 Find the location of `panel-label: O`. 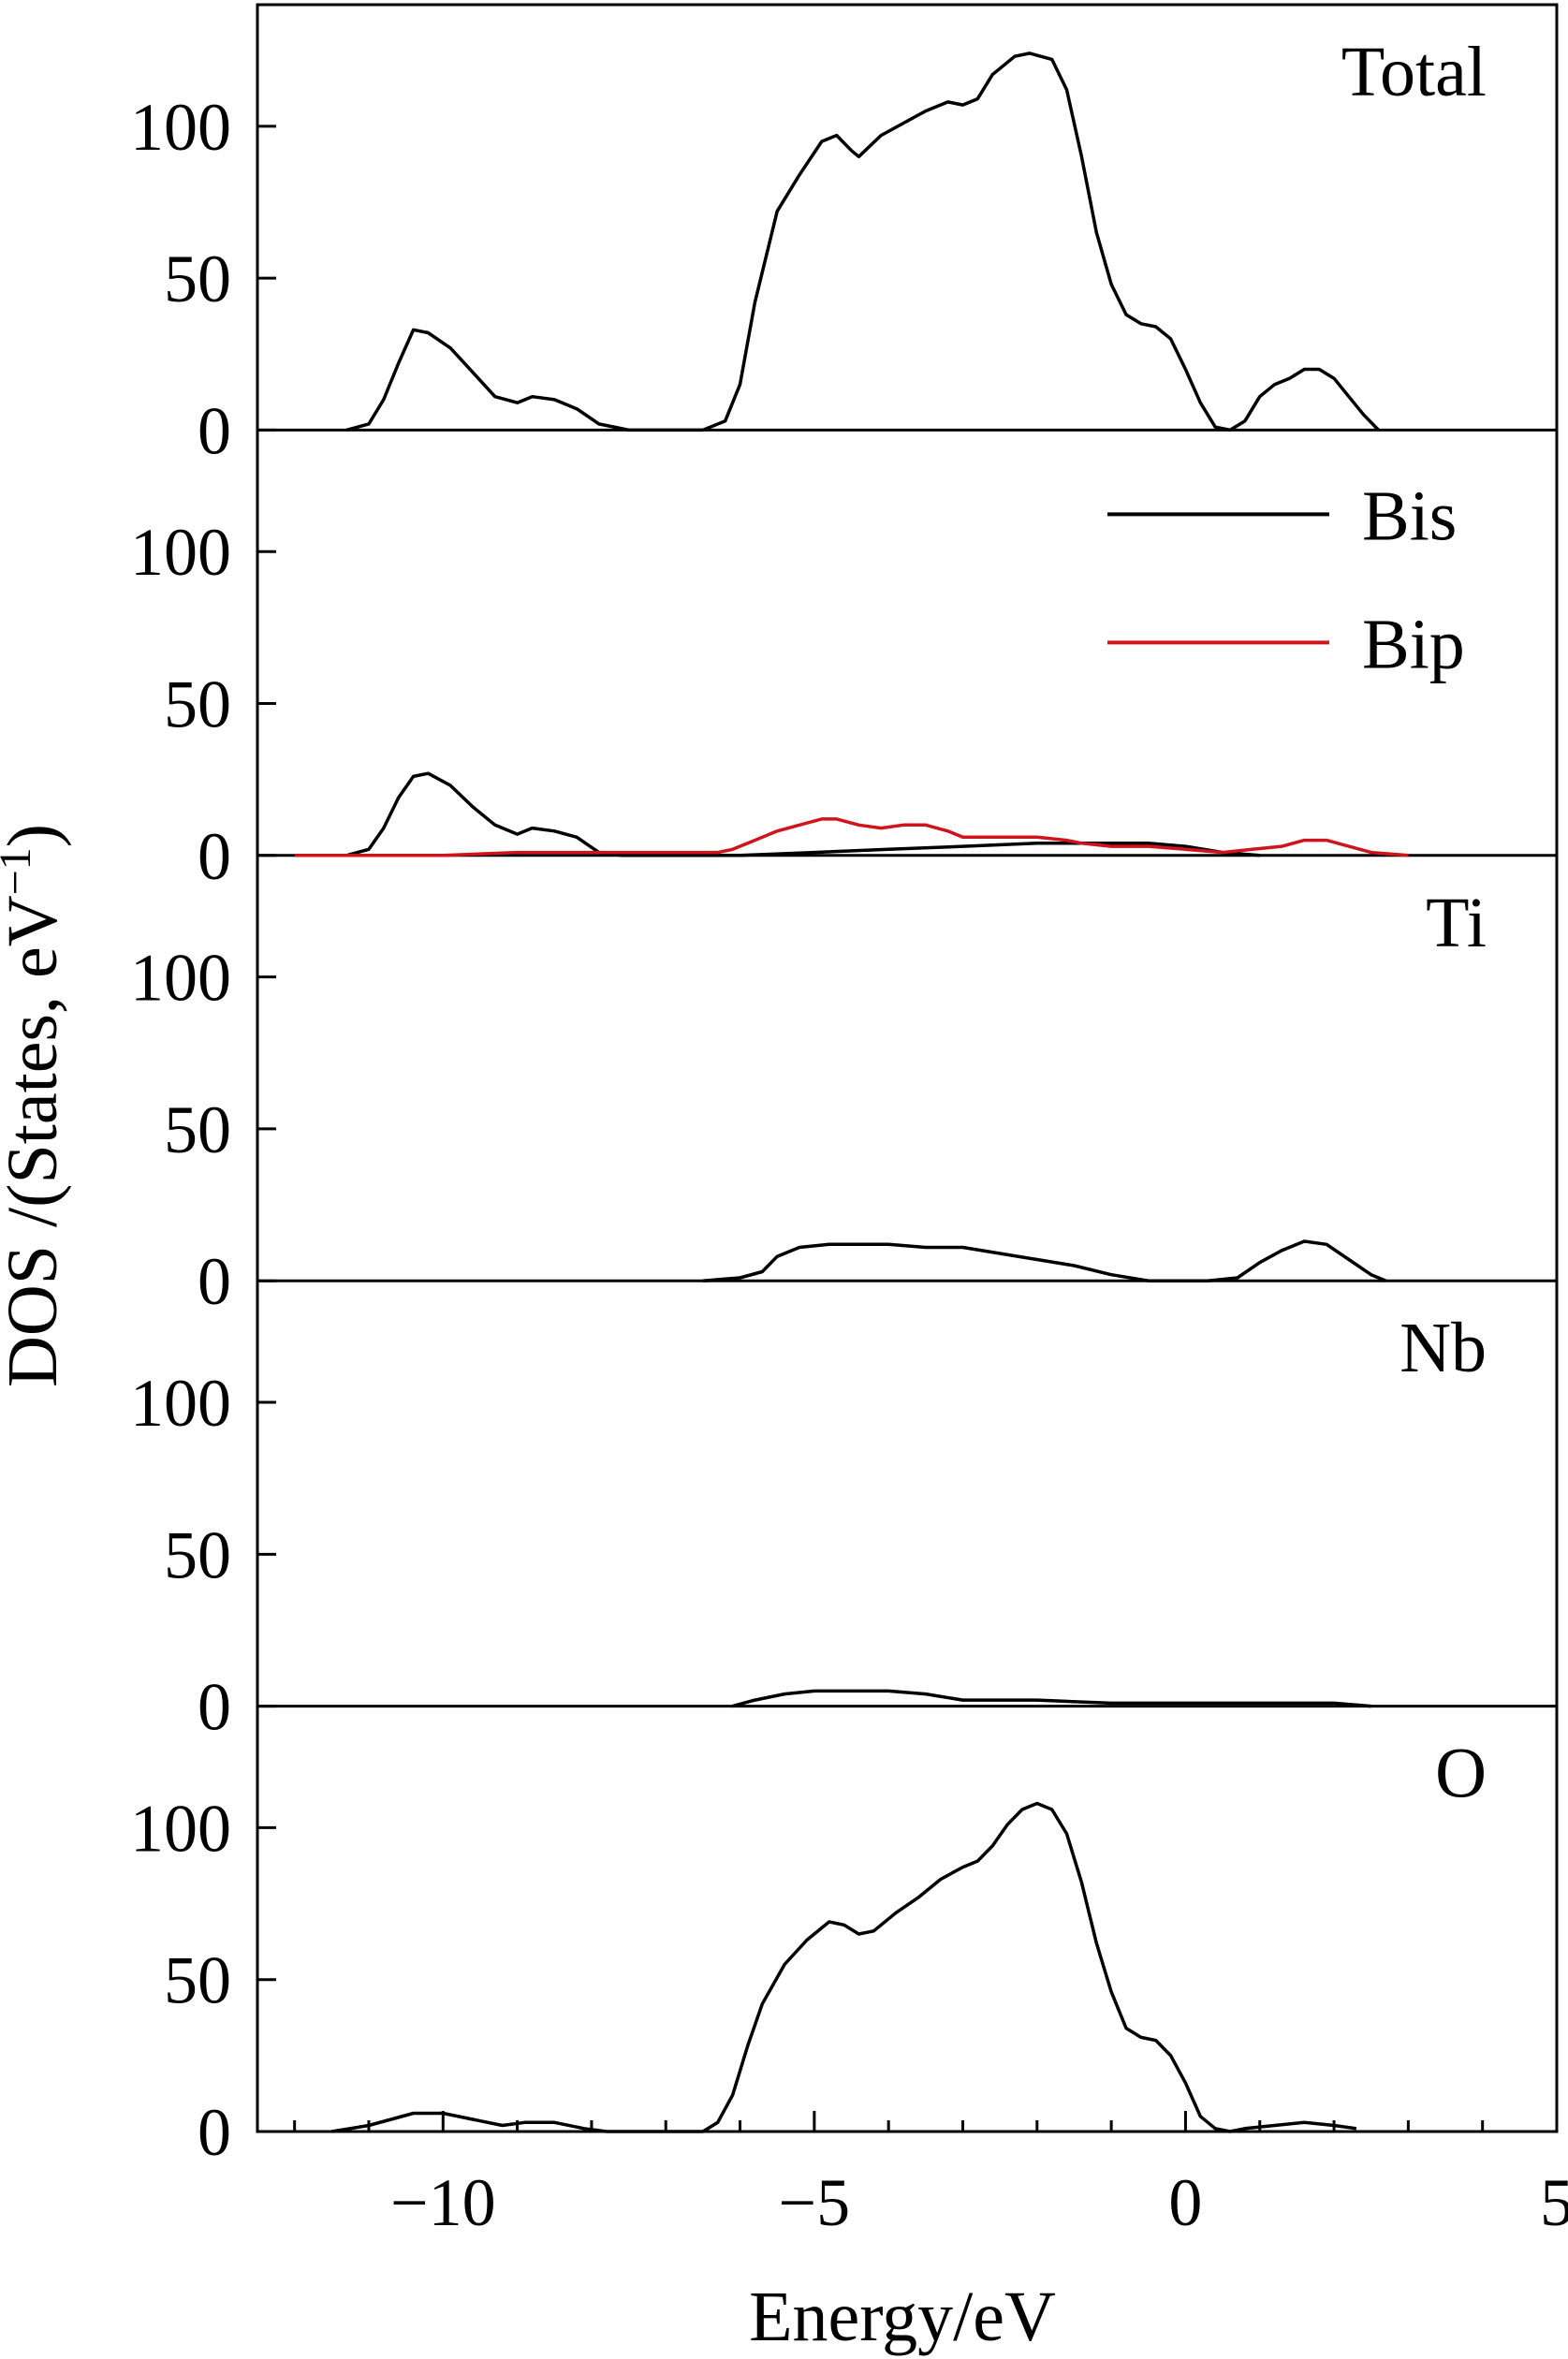

panel-label: O is located at coordinates (1461, 1774).